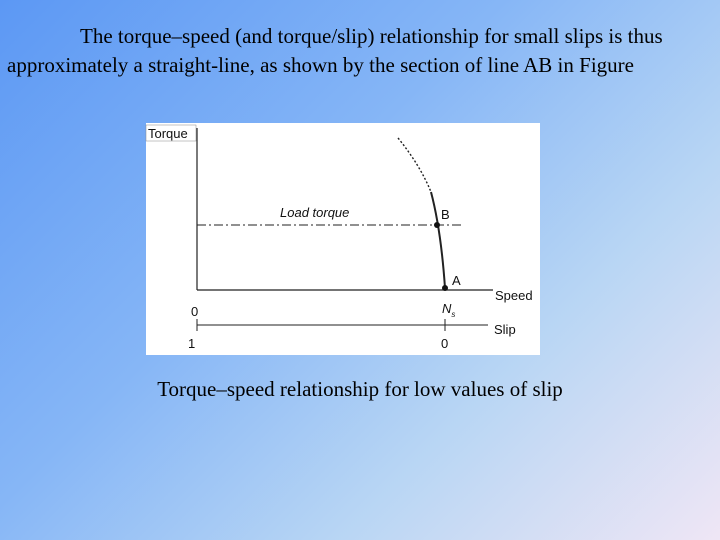 This screenshot has width=720, height=540. Describe the element at coordinates (448, 310) in the screenshot. I see `sync-speed-label: Ns` at that location.